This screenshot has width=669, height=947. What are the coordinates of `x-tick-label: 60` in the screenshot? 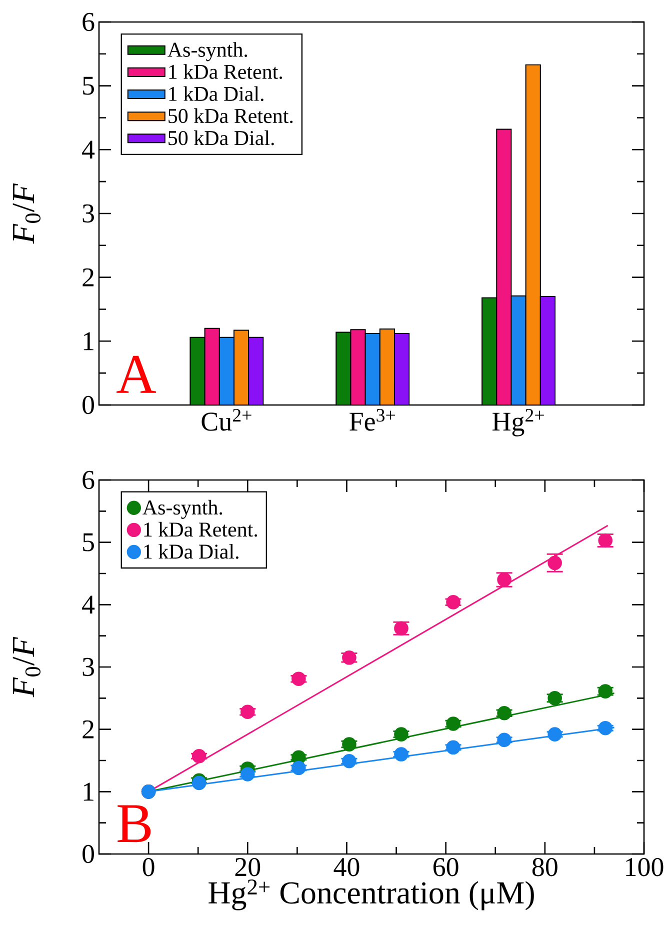 It's located at (445, 867).